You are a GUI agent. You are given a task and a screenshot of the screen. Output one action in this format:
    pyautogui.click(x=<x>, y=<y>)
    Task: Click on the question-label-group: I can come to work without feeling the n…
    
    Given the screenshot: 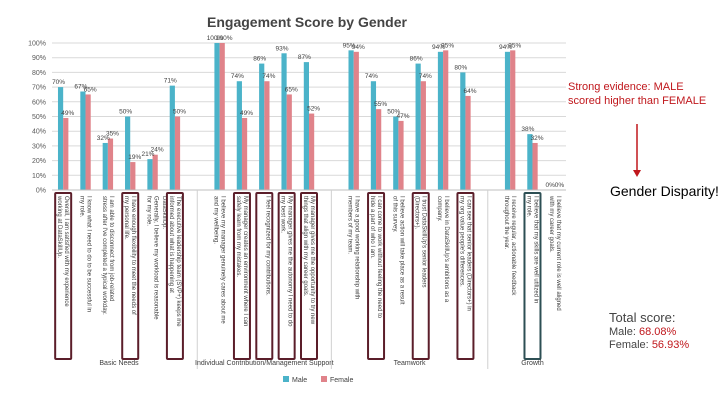 What is the action you would take?
    pyautogui.click(x=375, y=257)
    